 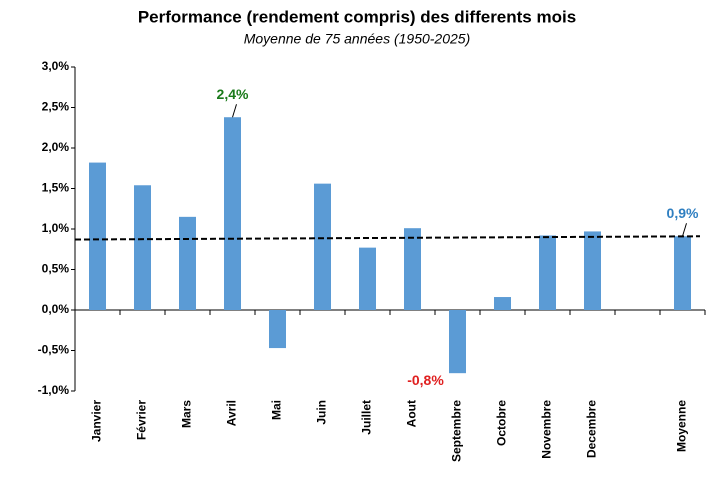 What do you see at coordinates (425, 380) in the screenshot?
I see `value-label: -0,8%` at bounding box center [425, 380].